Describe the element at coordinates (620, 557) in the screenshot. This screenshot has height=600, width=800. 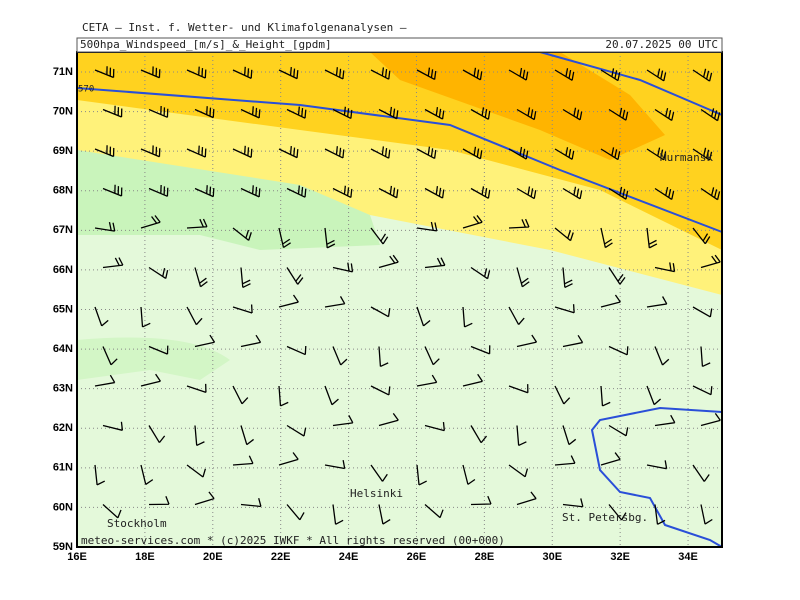
I see `lon-label: 32E` at that location.